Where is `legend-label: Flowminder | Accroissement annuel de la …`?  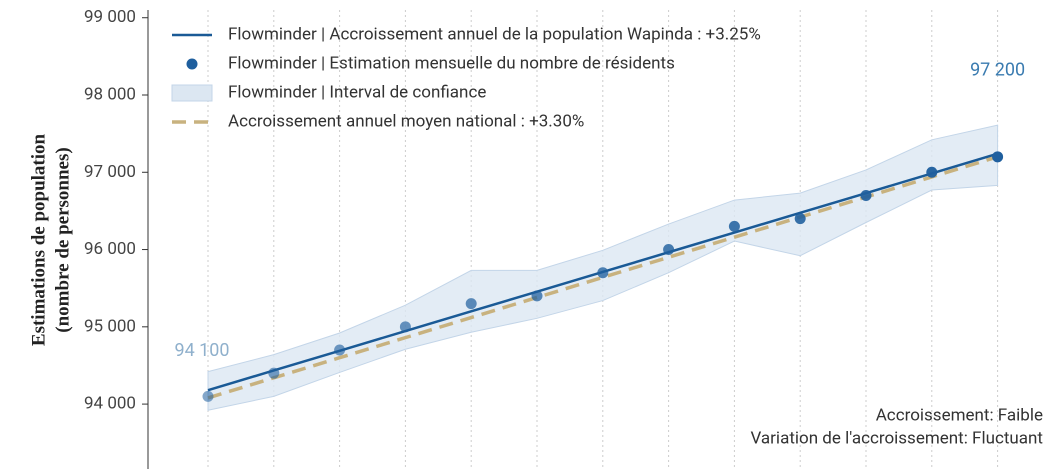 legend-label: Flowminder | Accroissement annuel de la … is located at coordinates (494, 34).